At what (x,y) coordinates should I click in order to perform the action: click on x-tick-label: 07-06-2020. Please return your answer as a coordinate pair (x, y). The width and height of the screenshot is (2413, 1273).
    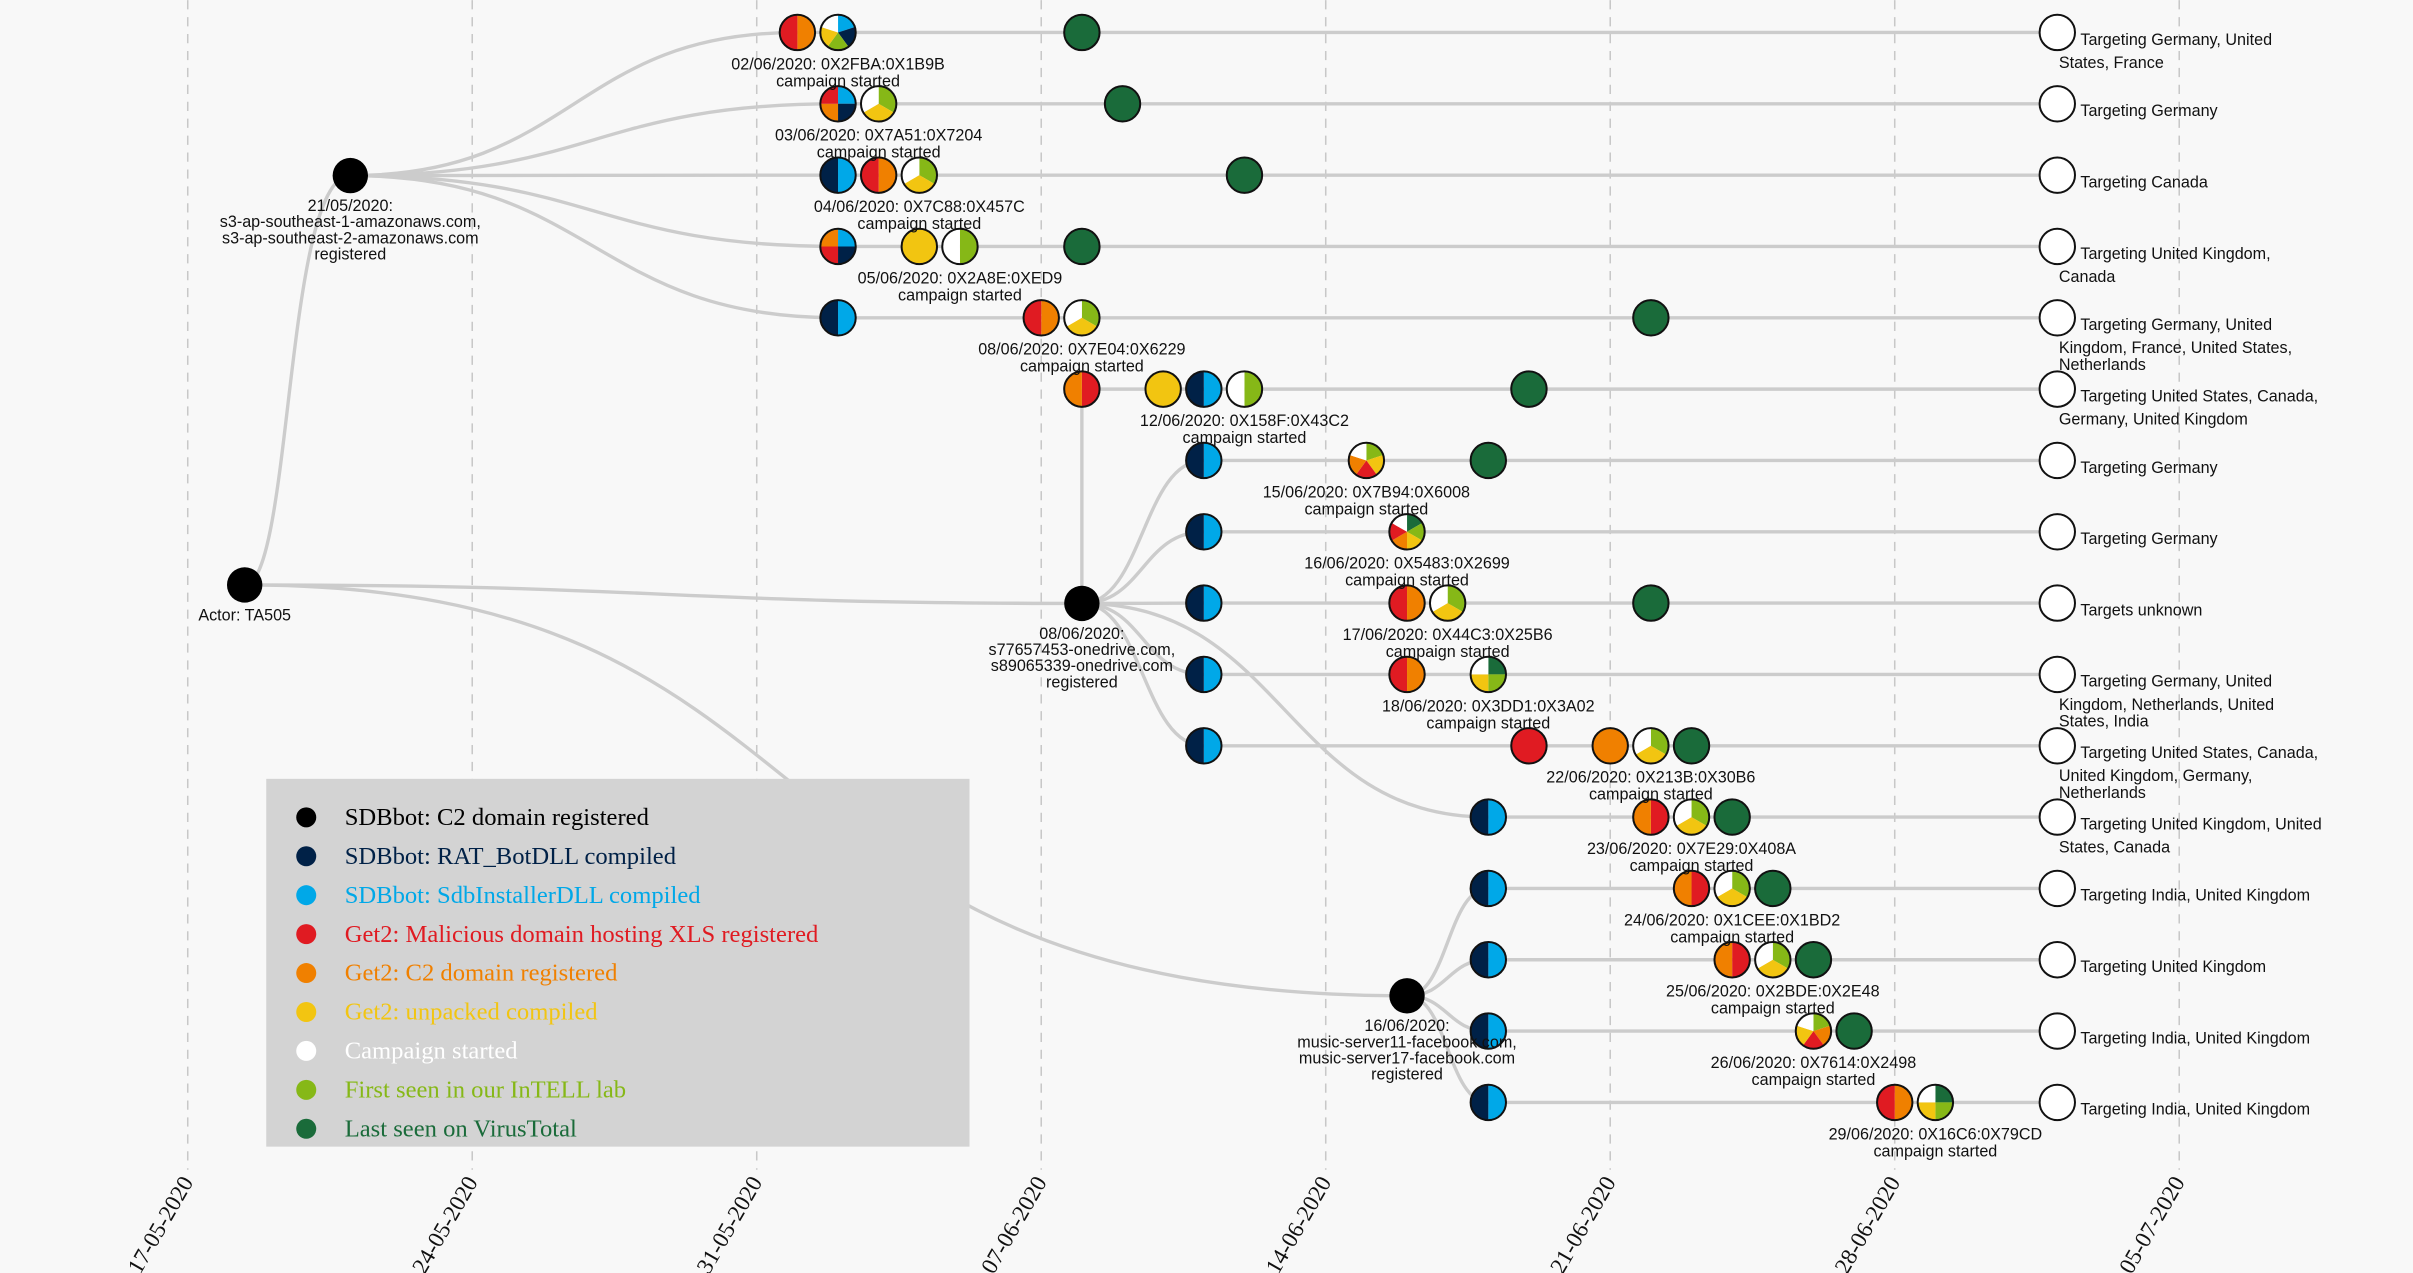
    Looking at the image, I should click on (1013, 1222).